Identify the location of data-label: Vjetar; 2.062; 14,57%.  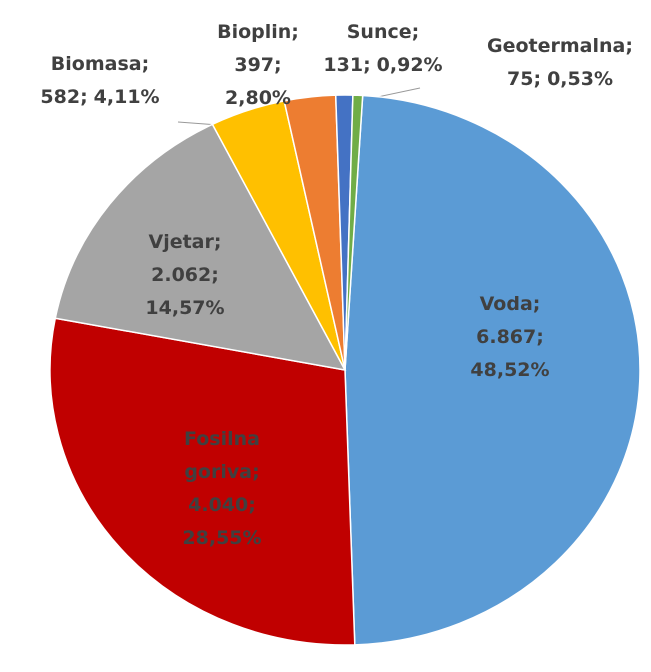
(184, 275).